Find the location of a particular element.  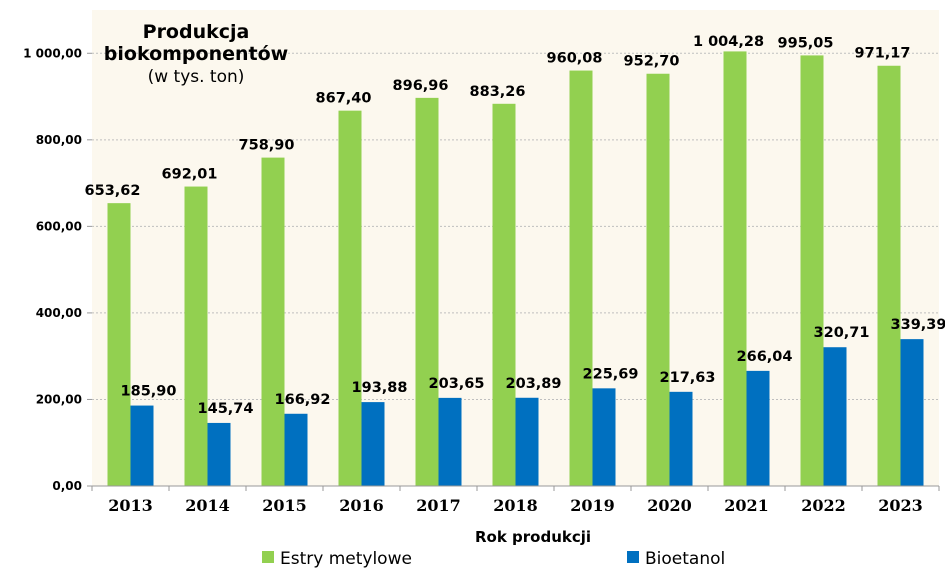

data-label-bioetanol: 203,89 is located at coordinates (534, 384).